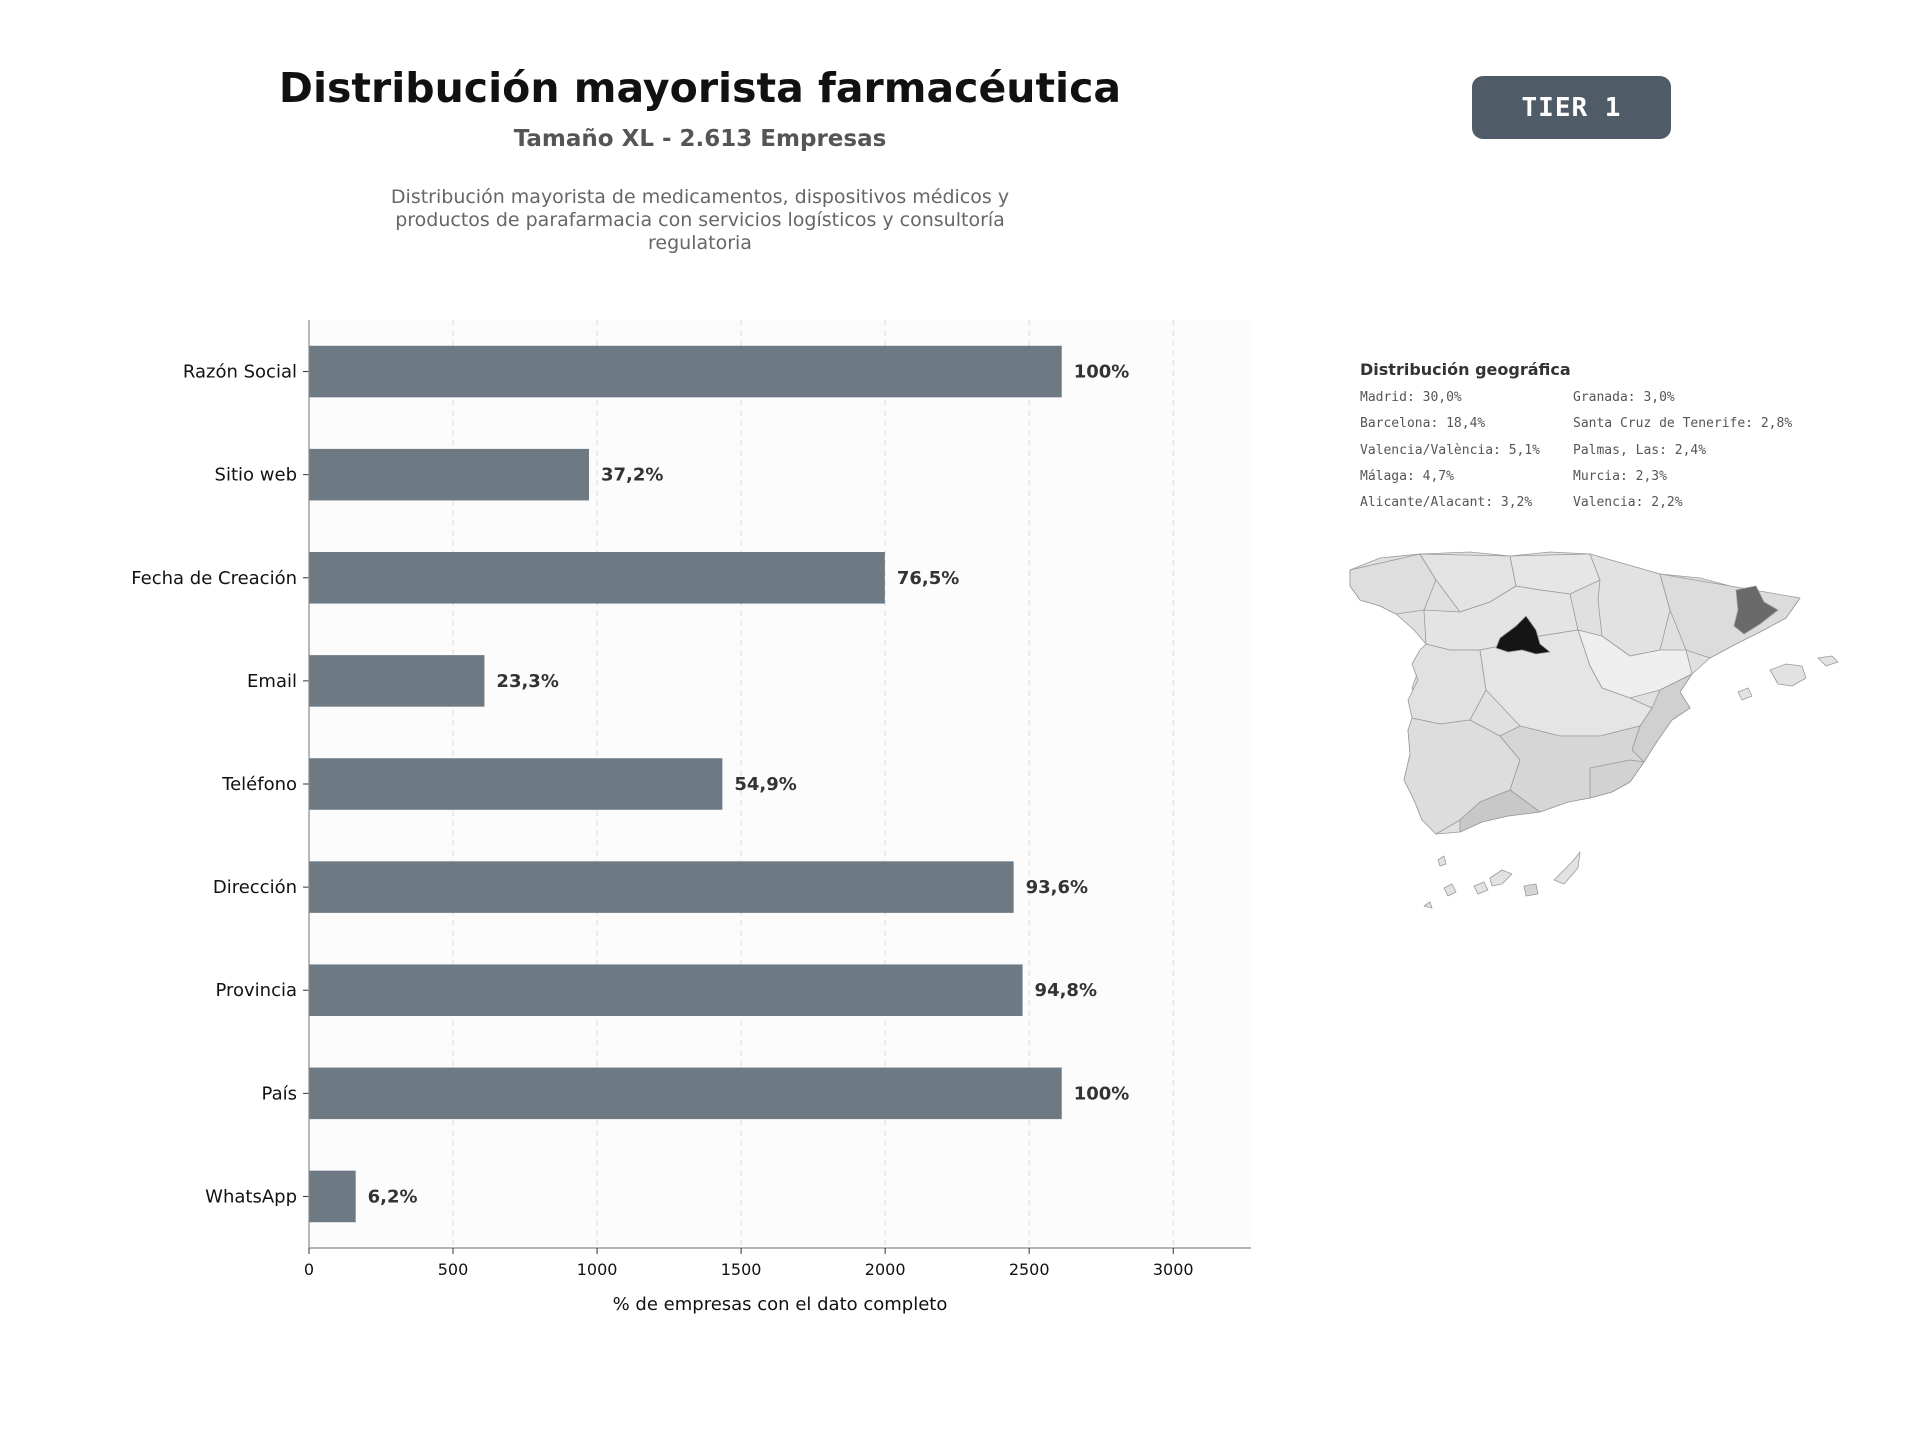 The image size is (1920, 1440). I want to click on map-canary-gran-canaria, so click(1531, 890).